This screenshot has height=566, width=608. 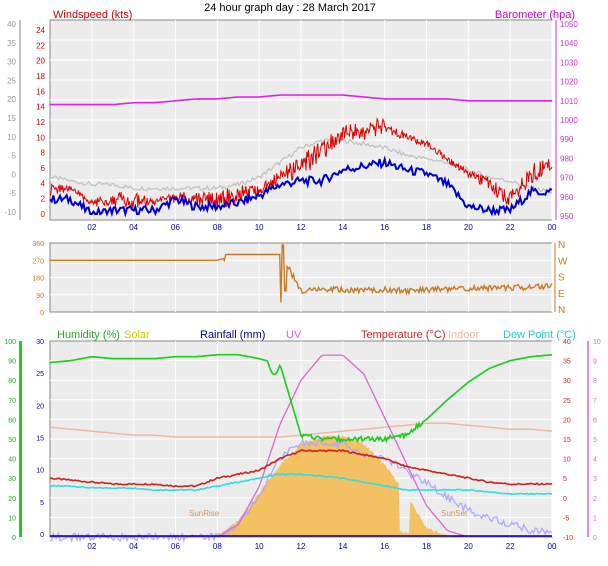 I want to click on wind-axis-title: Windspeed (kts), so click(x=92, y=15).